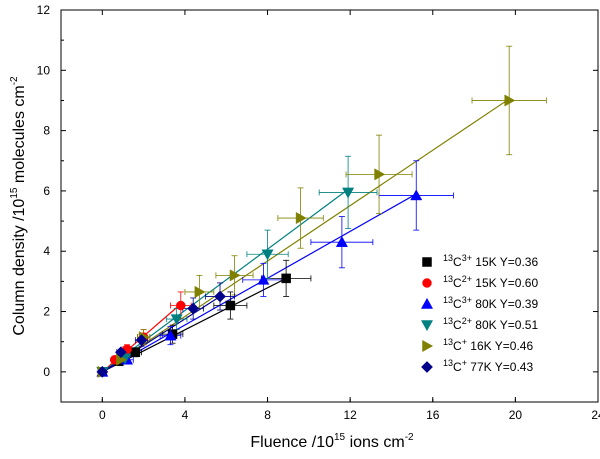  I want to click on y-axis-title: Column density /1015 molecules cm-2, so click(18, 206).